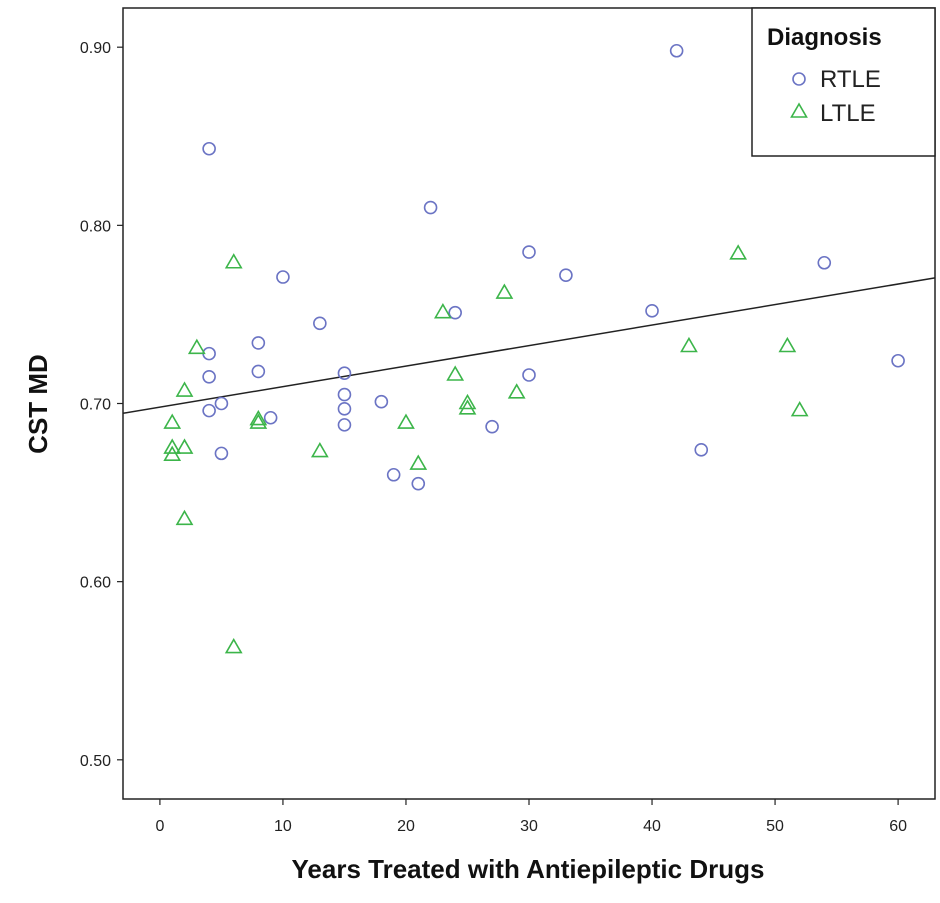  What do you see at coordinates (652, 826) in the screenshot?
I see `x-tick-label: 40` at bounding box center [652, 826].